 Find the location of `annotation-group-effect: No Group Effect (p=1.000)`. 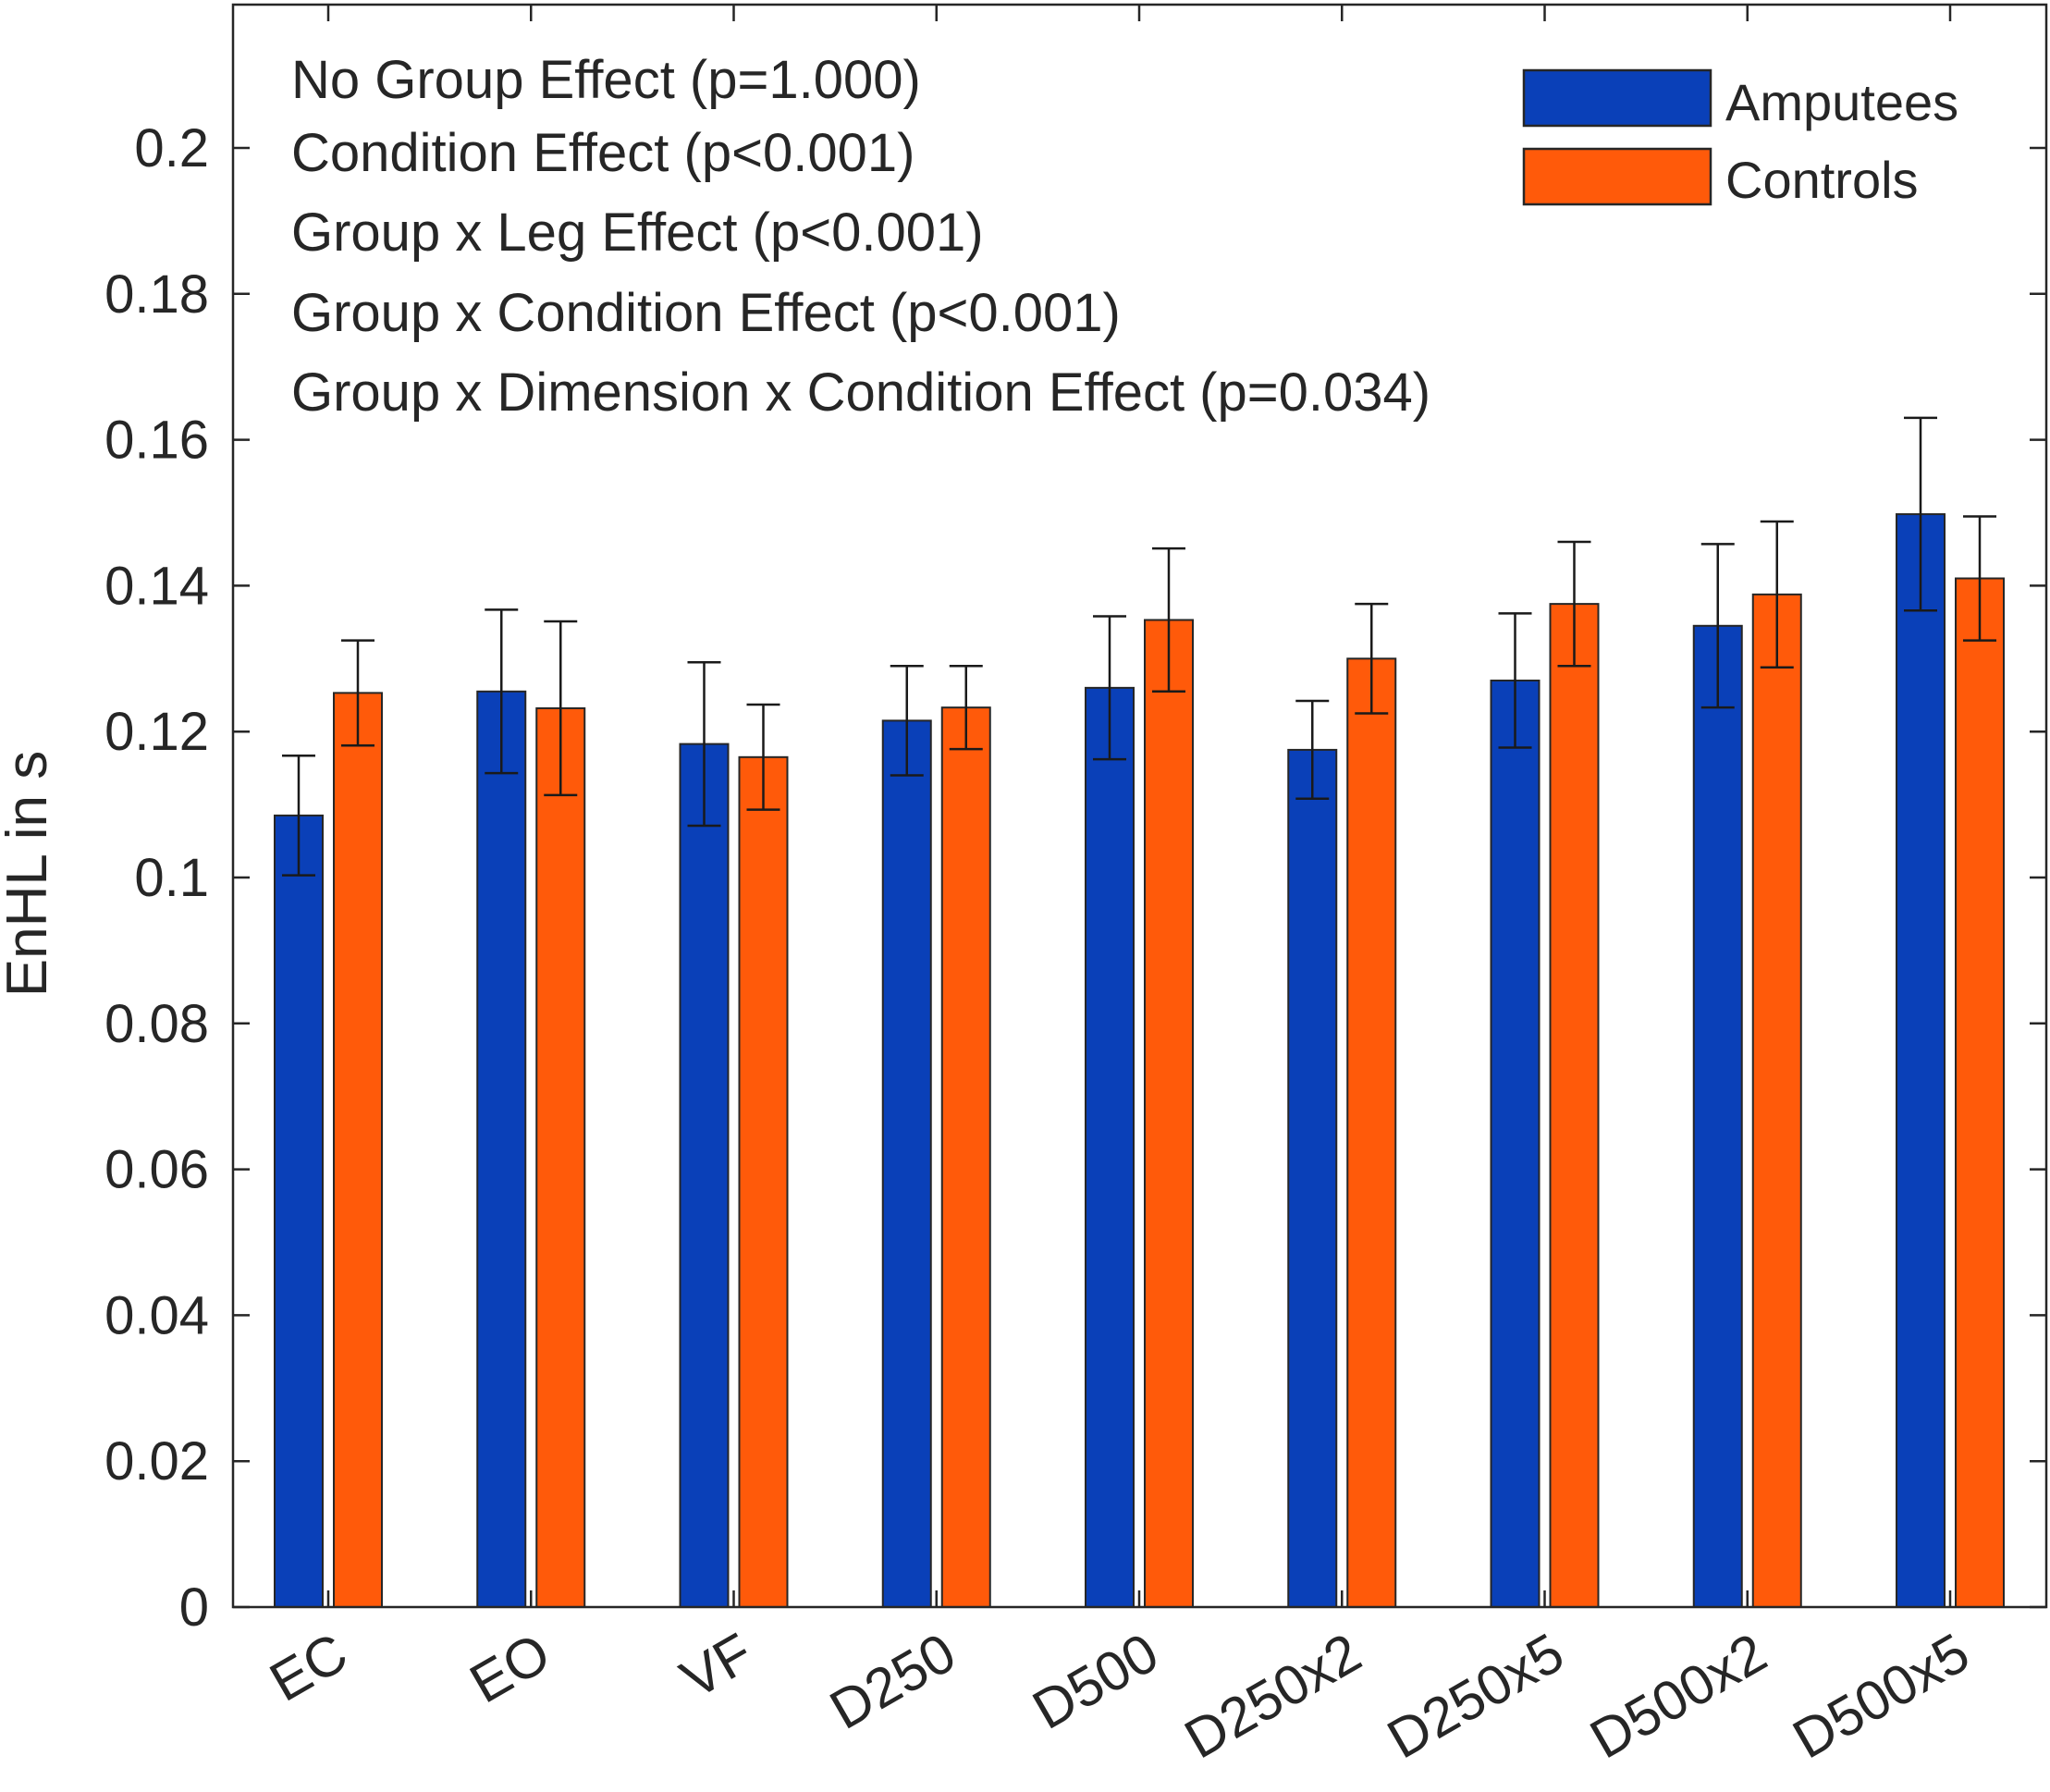

annotation-group-effect: No Group Effect (p=1.000) is located at coordinates (606, 80).